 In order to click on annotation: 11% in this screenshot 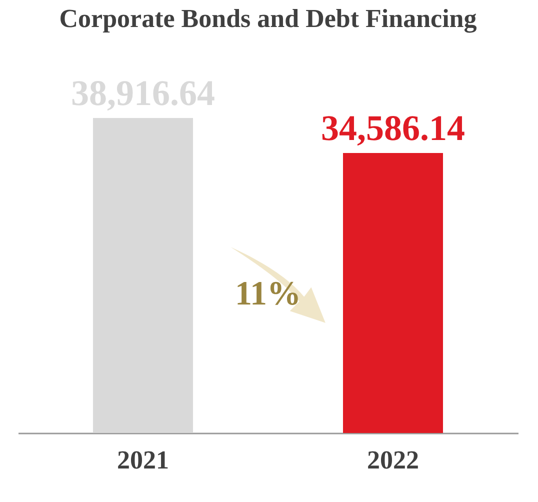, I will do `click(268, 293)`.